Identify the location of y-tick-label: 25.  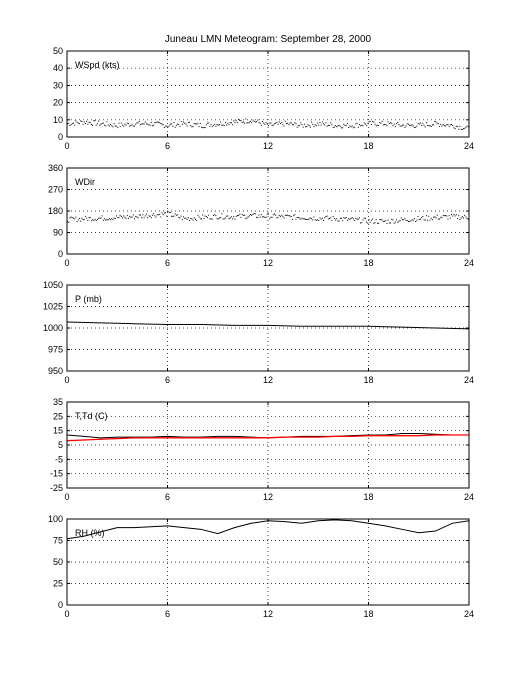
(58, 584).